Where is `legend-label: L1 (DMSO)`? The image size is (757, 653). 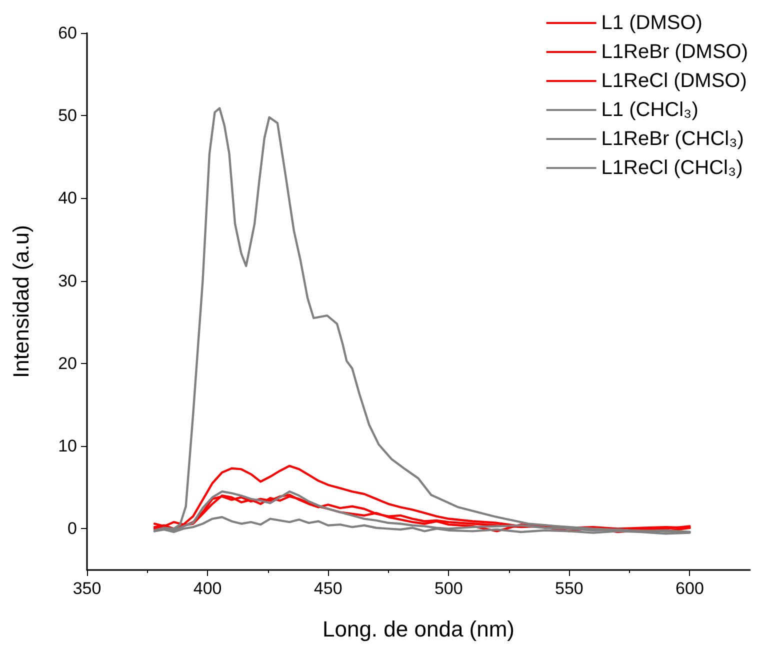 legend-label: L1 (DMSO) is located at coordinates (651, 23).